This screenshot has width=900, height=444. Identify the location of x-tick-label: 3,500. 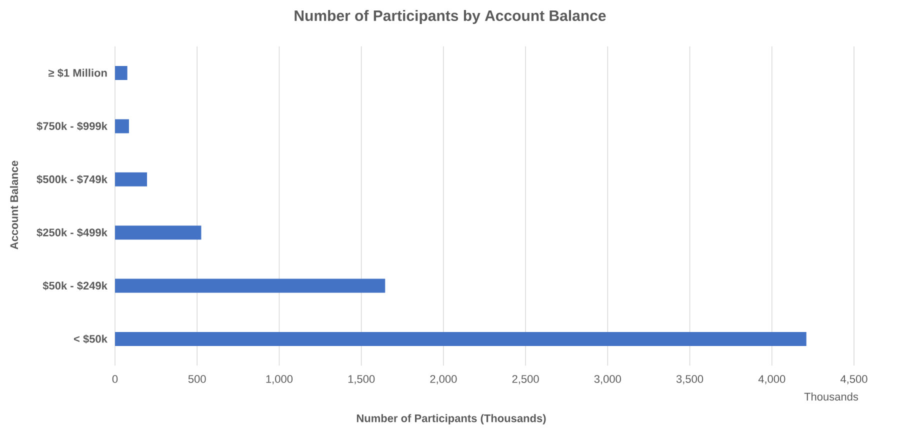
(690, 379).